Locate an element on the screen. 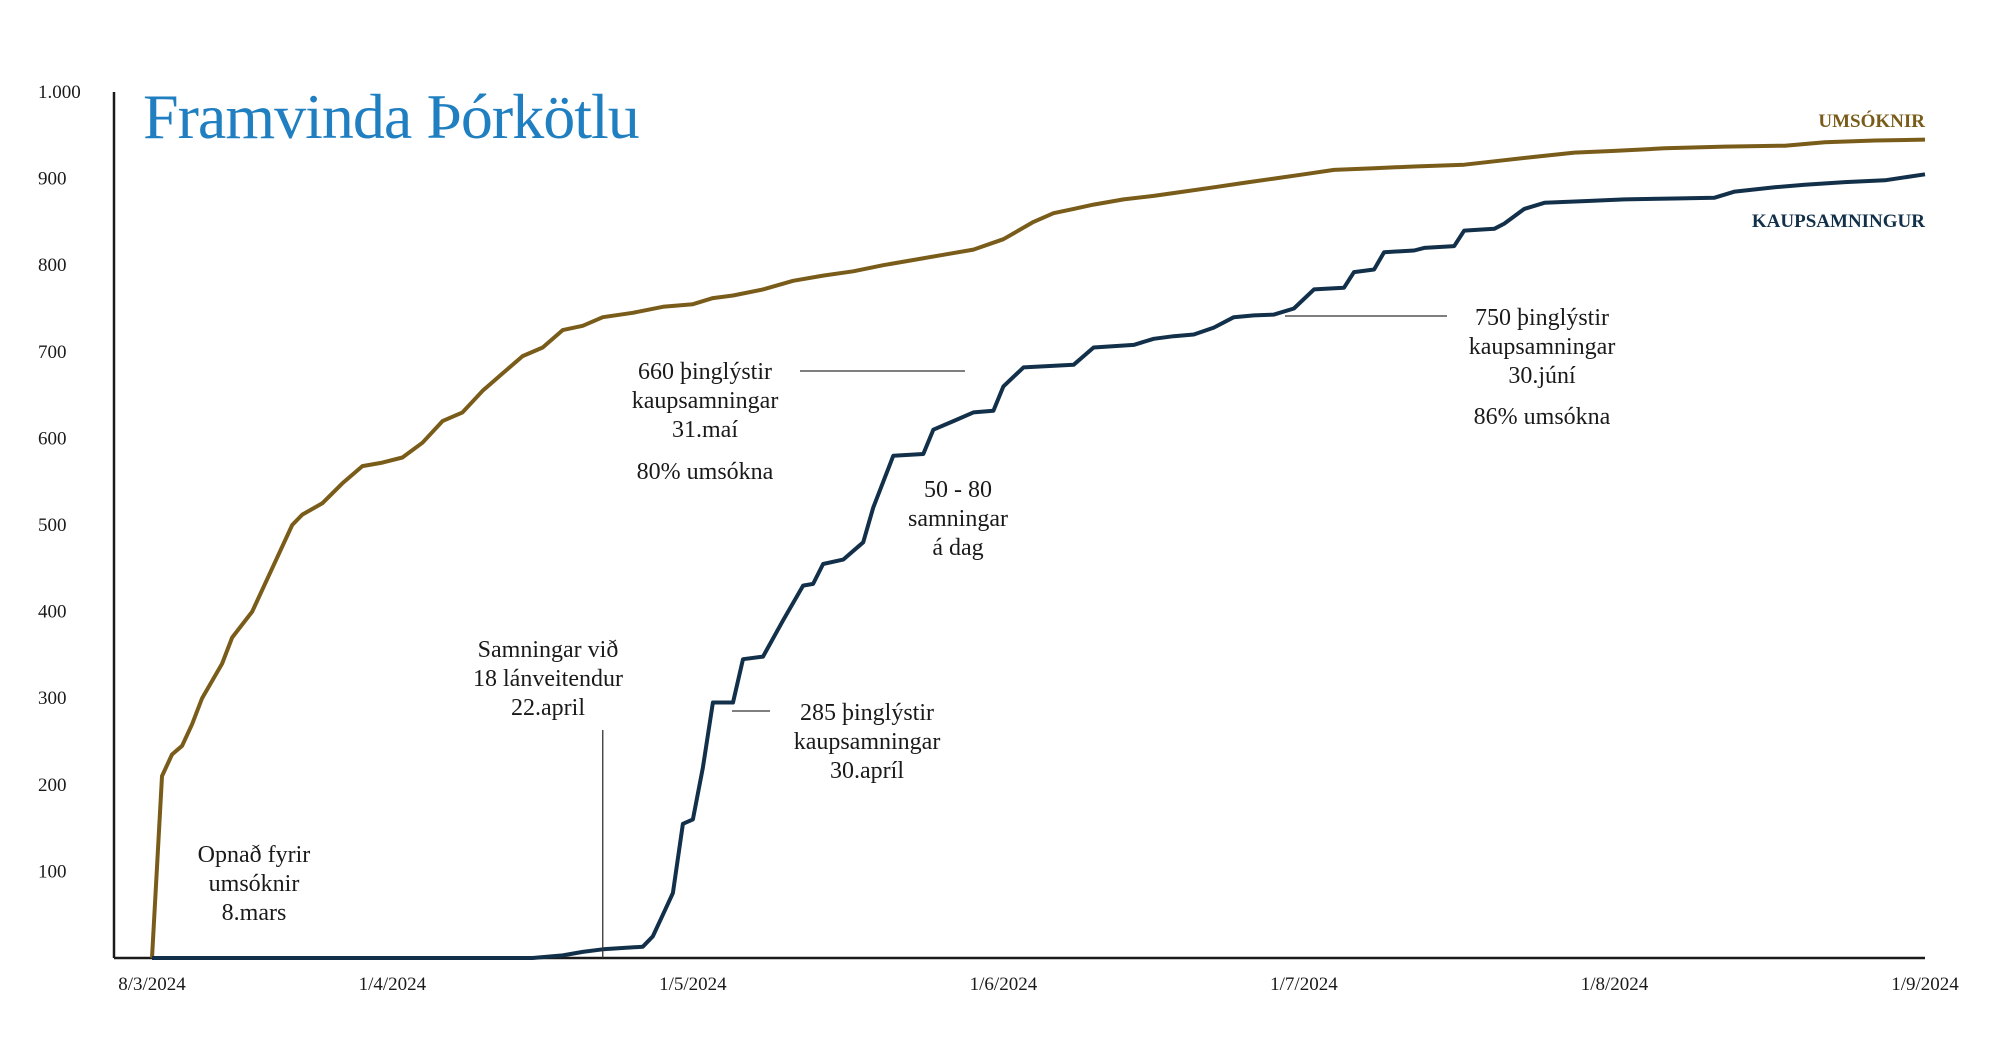 The width and height of the screenshot is (2000, 1039). annotation-line: á dag is located at coordinates (957, 548).